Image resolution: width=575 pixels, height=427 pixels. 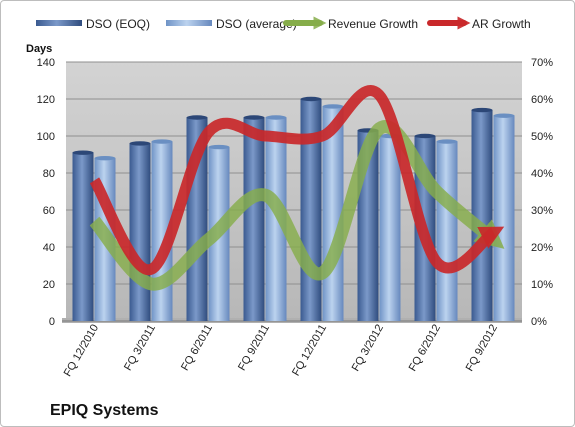 I want to click on legend-label-ar-growth: AR Growth, so click(x=501, y=24).